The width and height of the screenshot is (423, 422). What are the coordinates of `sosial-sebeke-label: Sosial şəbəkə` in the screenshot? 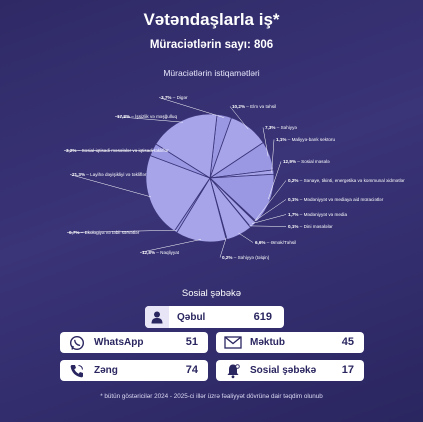 It's located at (283, 370).